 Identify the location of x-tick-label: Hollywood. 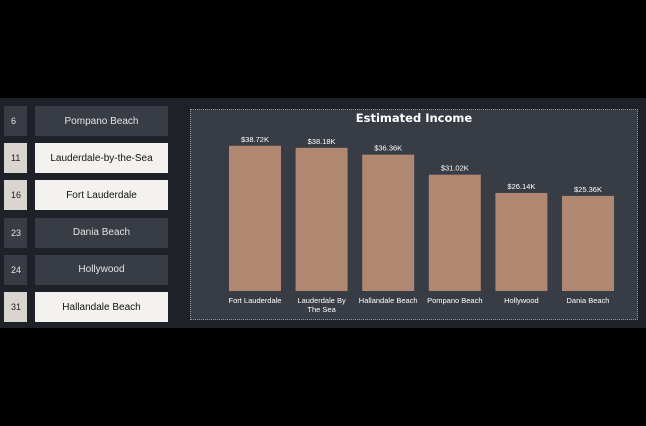
(521, 300).